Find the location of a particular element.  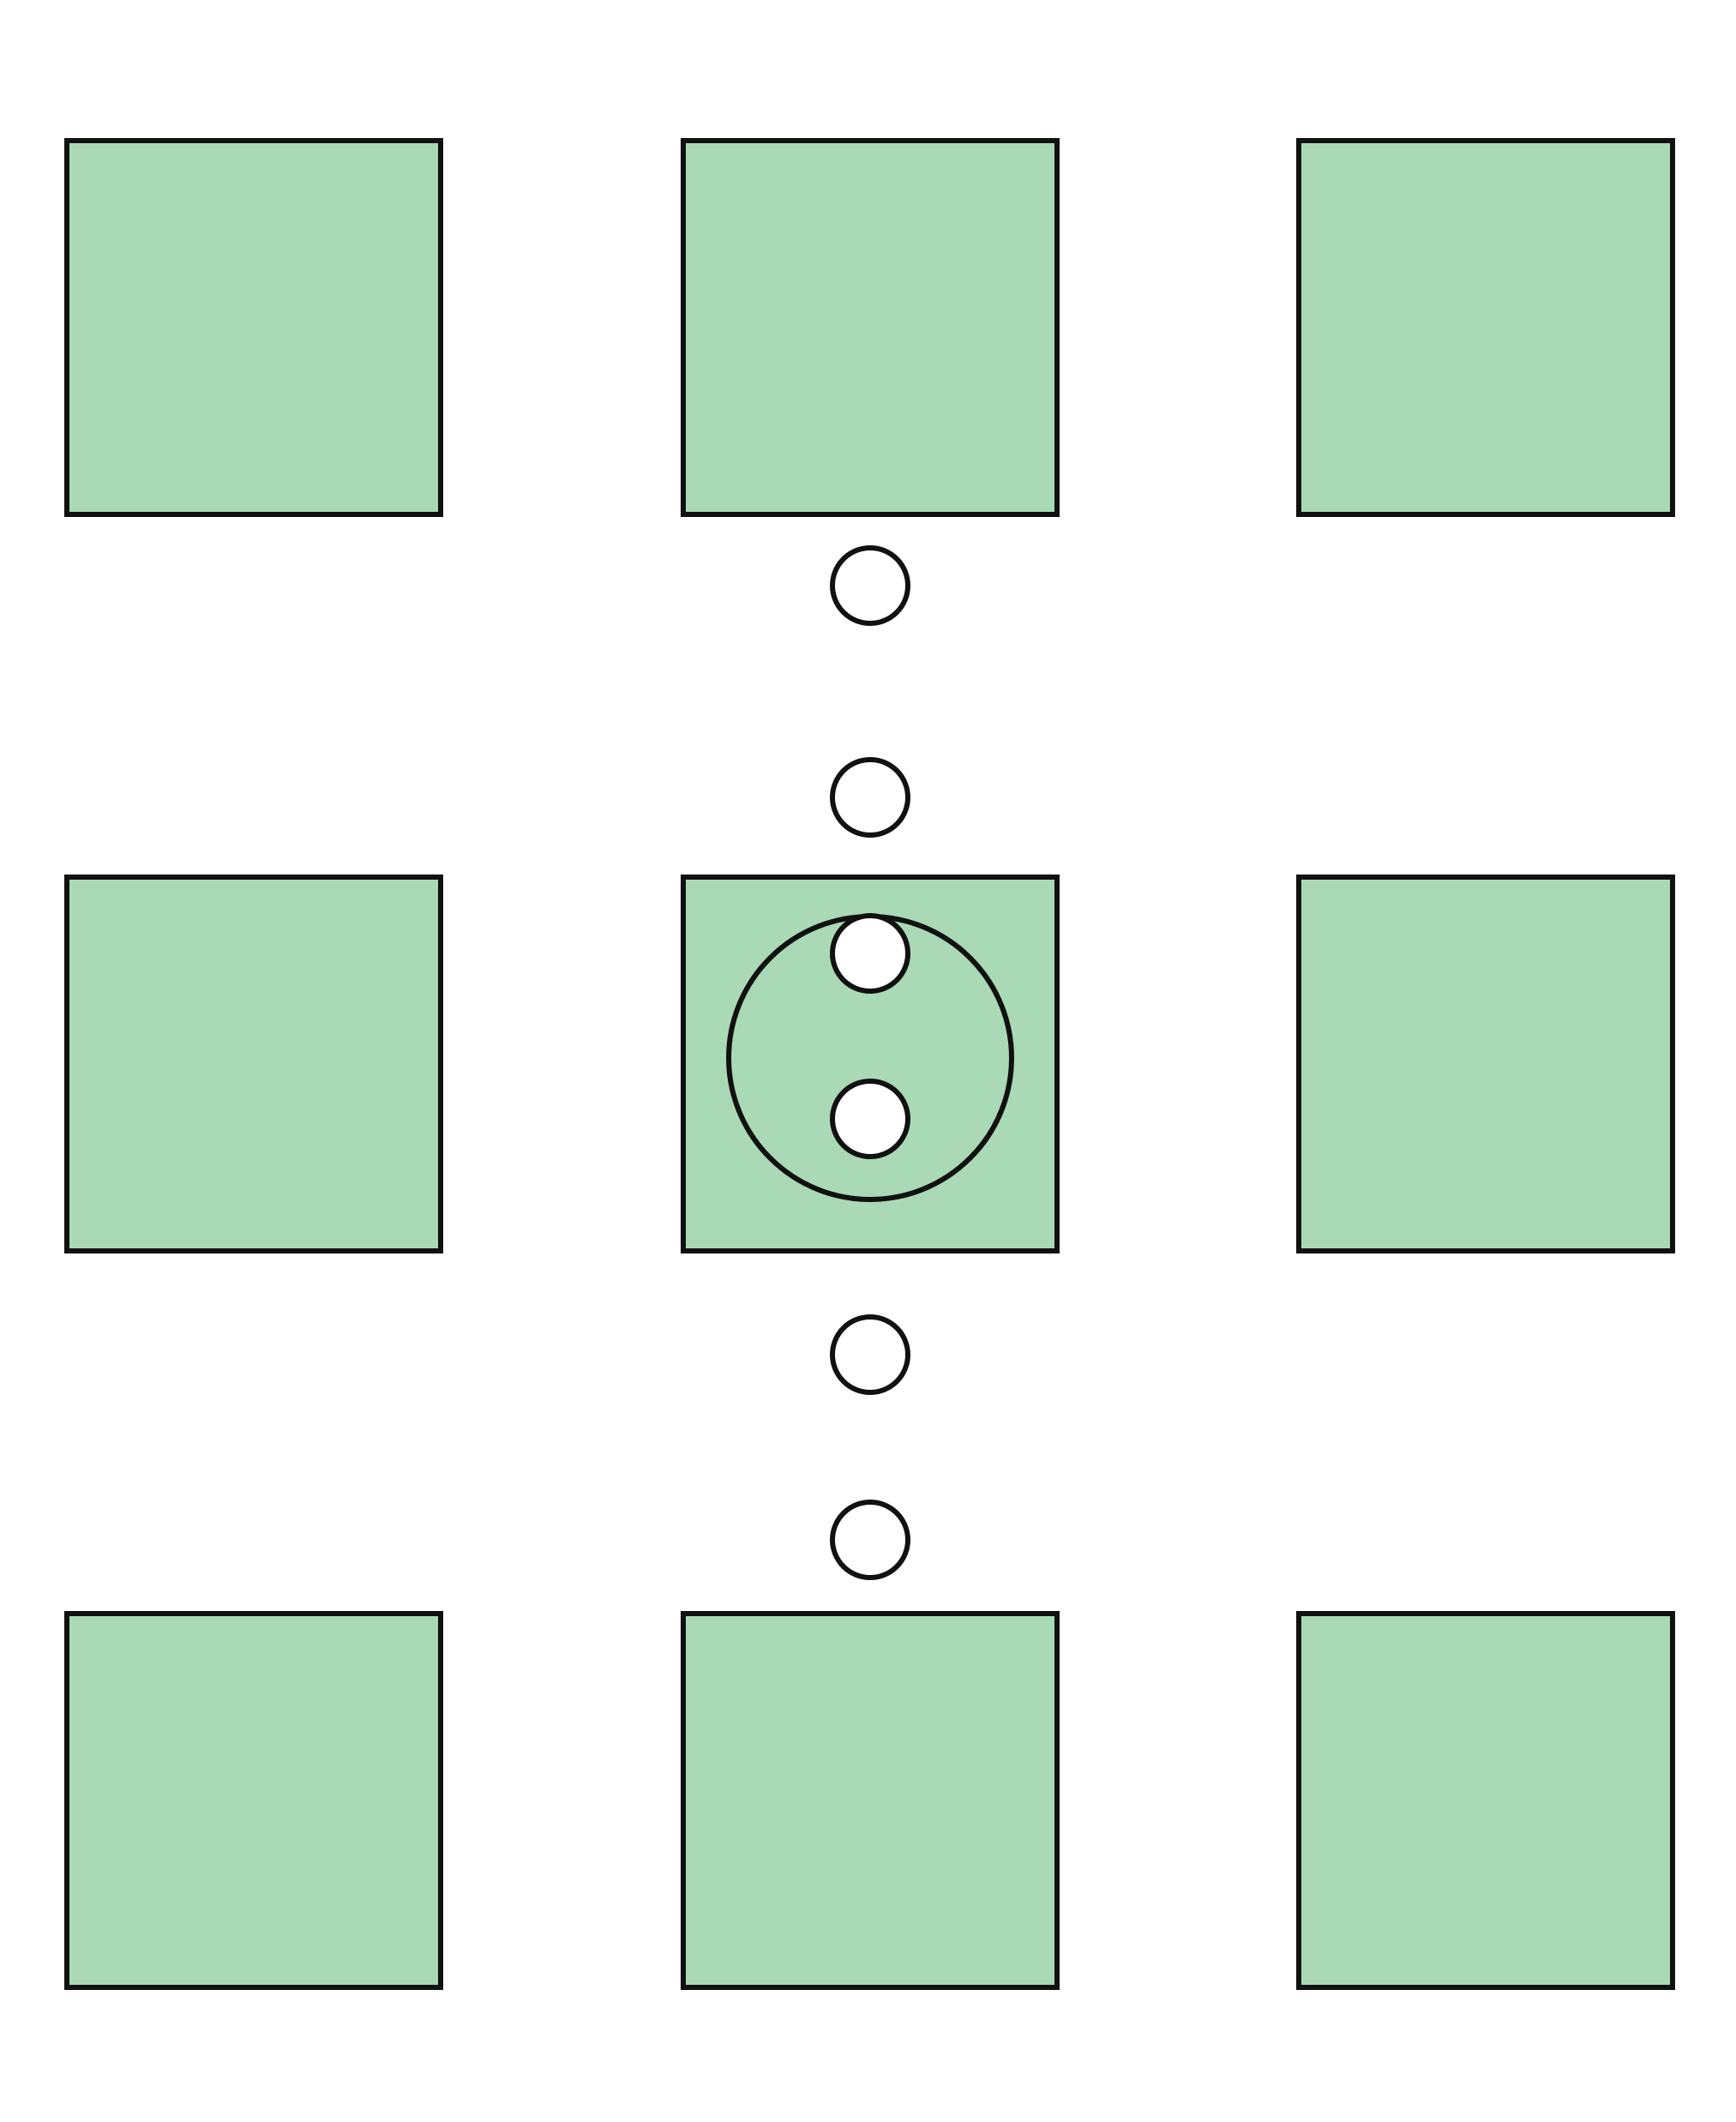

square-bottom-left is located at coordinates (253, 1800).